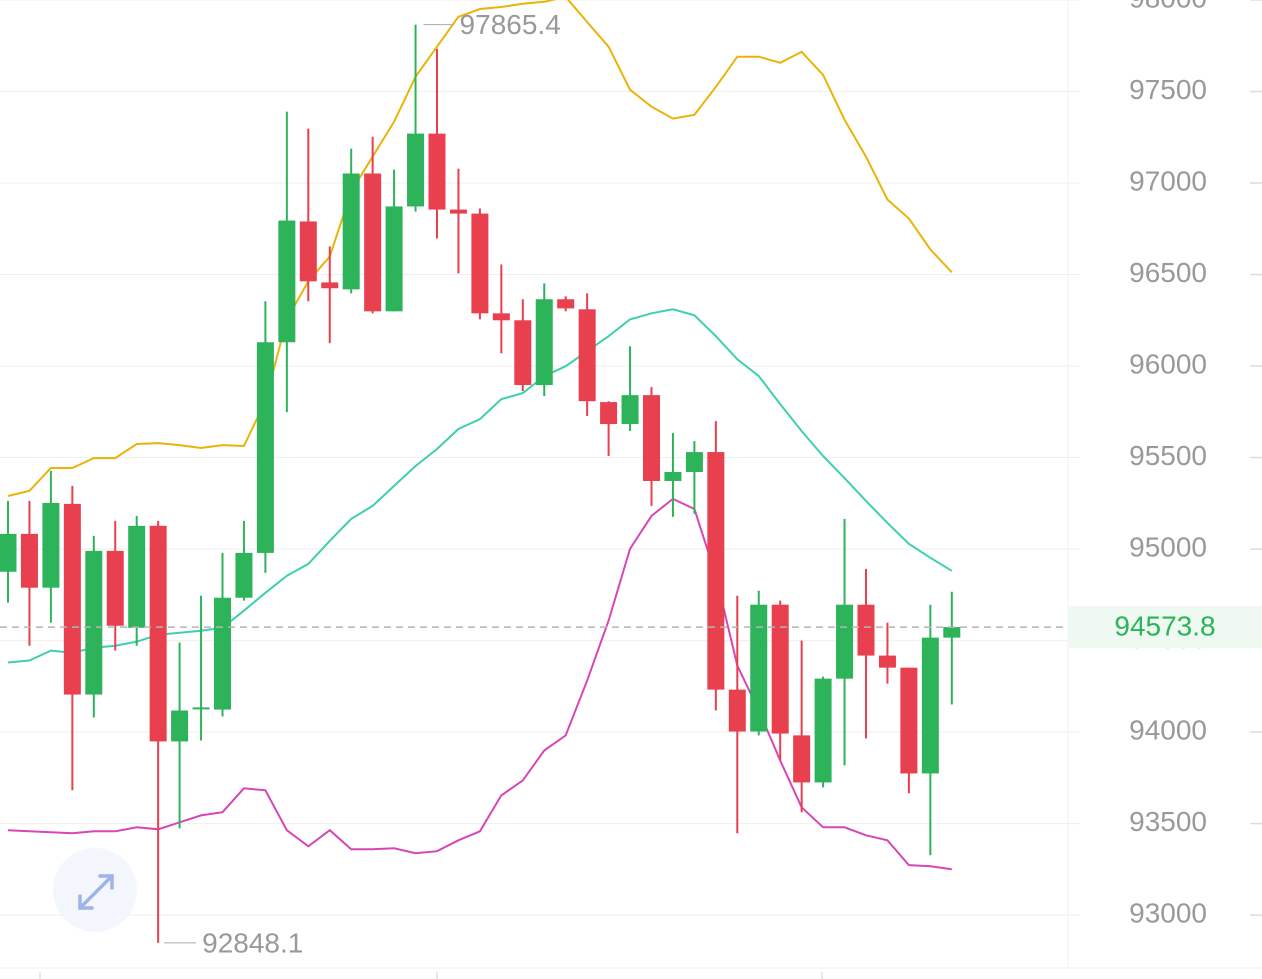 This screenshot has height=979, width=1262. What do you see at coordinates (1168, 455) in the screenshot?
I see `y-tick-label: 95500` at bounding box center [1168, 455].